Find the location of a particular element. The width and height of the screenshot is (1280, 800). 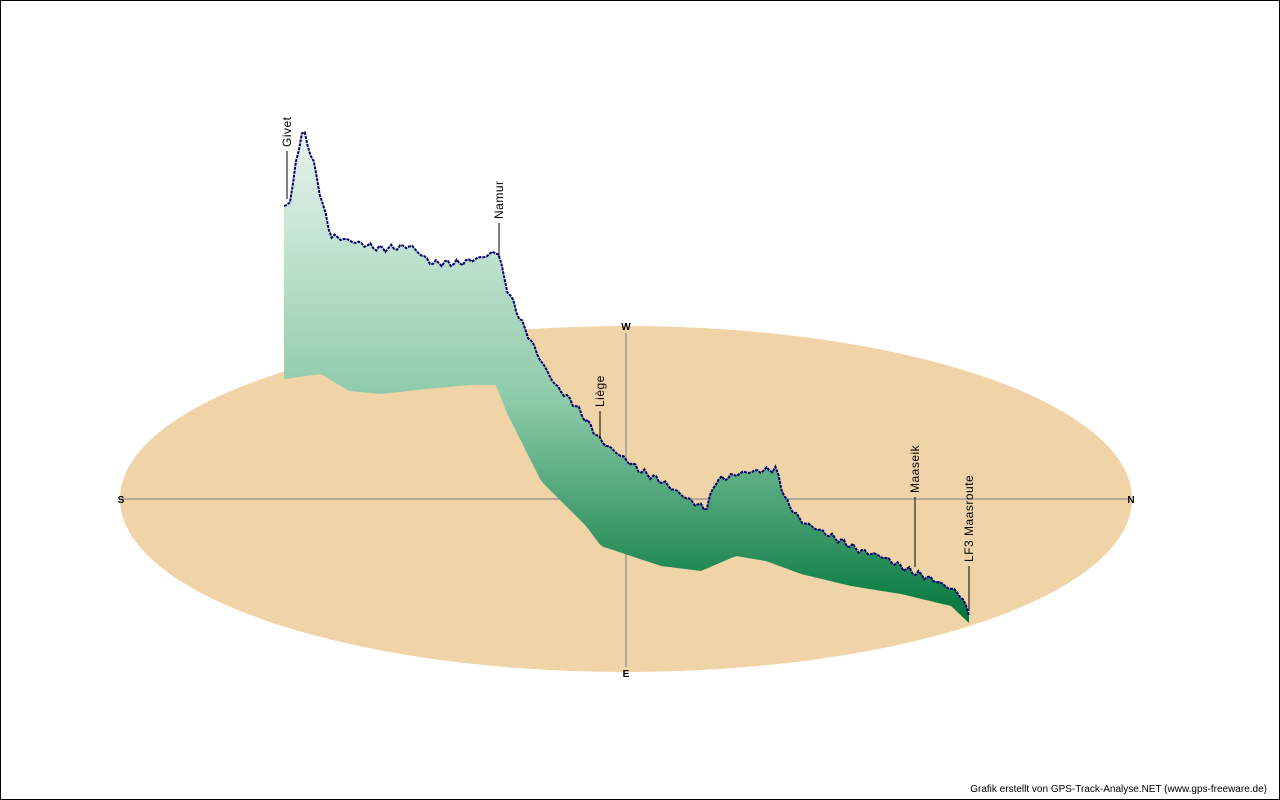

waypoint-label-lf3-maasroute: LF3 Maasroute is located at coordinates (969, 518).